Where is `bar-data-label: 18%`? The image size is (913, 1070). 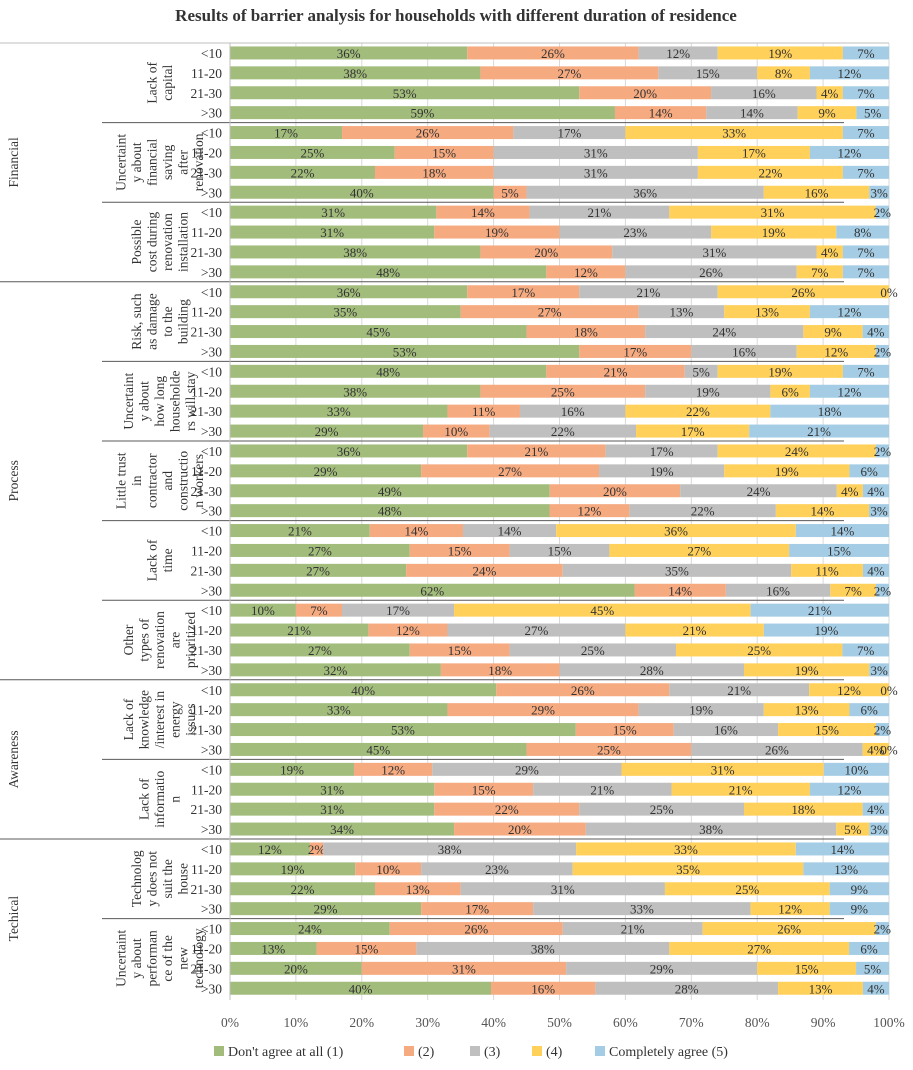
bar-data-label: 18% is located at coordinates (434, 172).